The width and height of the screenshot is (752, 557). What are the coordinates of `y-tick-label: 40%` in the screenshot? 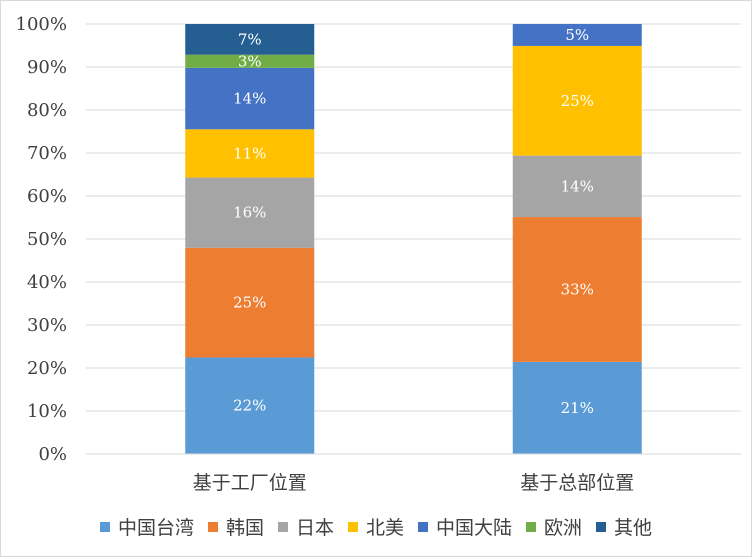 It's located at (47, 282).